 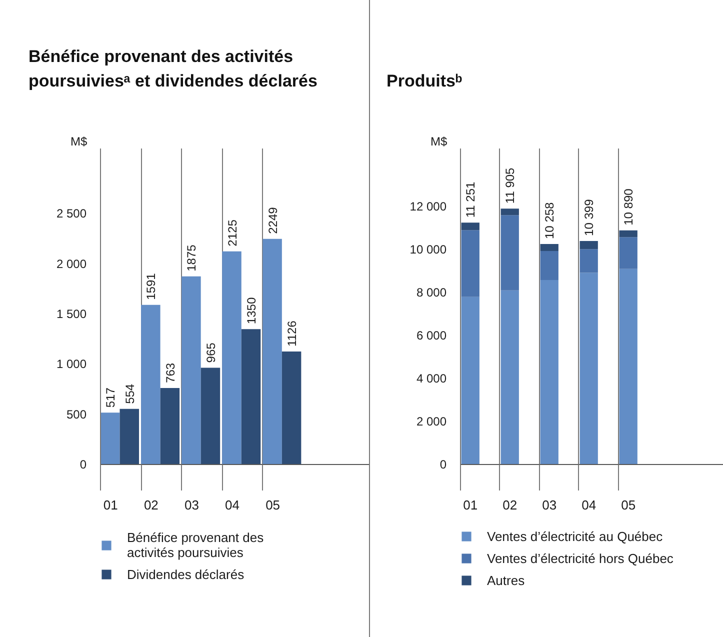 What do you see at coordinates (431, 335) in the screenshot?
I see `y-tick-label: 6 000` at bounding box center [431, 335].